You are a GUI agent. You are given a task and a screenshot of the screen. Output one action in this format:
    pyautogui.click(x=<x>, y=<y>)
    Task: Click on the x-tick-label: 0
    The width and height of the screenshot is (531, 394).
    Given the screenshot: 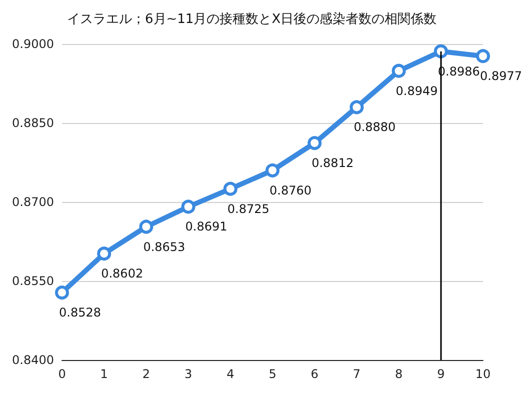 What is the action you would take?
    pyautogui.click(x=62, y=374)
    